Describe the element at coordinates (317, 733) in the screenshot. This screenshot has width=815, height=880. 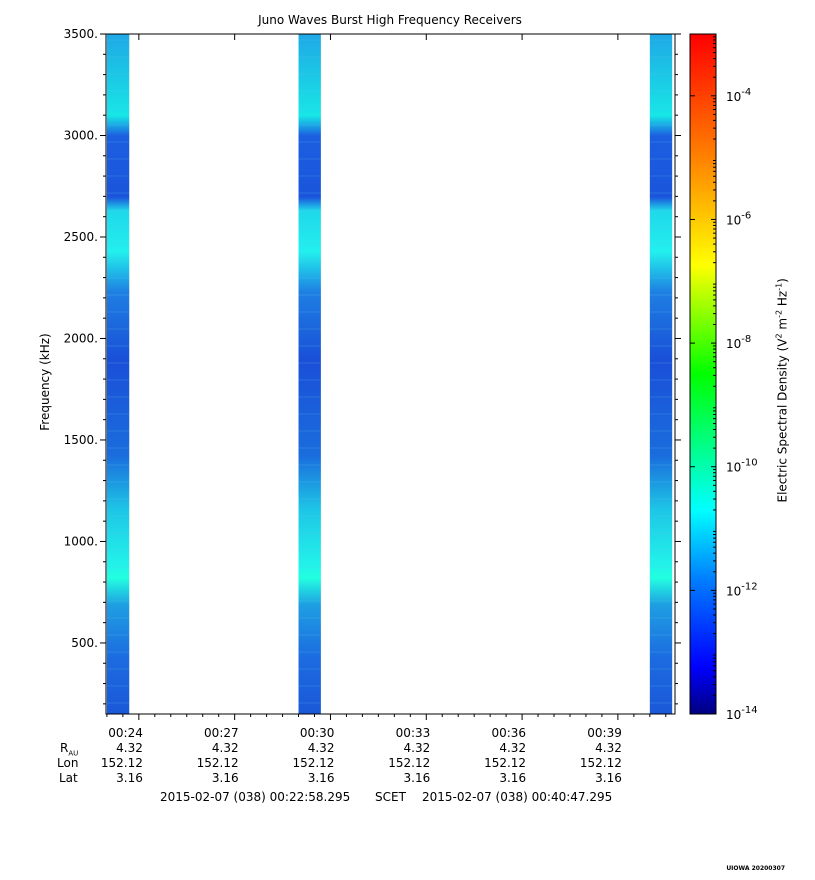
I see `x-tick-label: 00:30` at that location.